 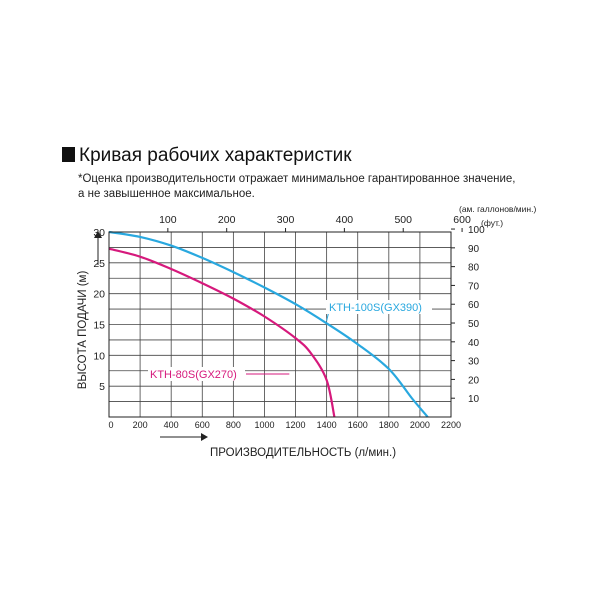 I want to click on x-tick-label: 2200, so click(x=451, y=425).